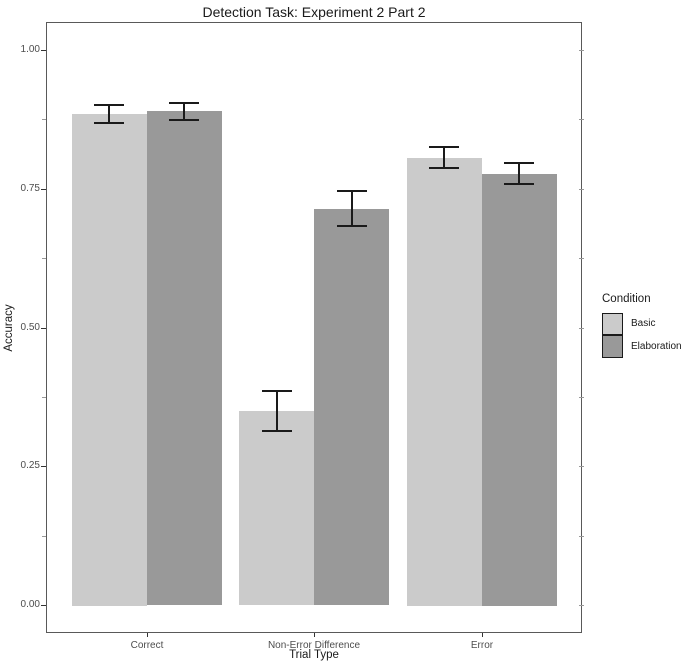 The image size is (685, 668). Describe the element at coordinates (9, 328) in the screenshot. I see `y-axis-title: Accuracy` at that location.